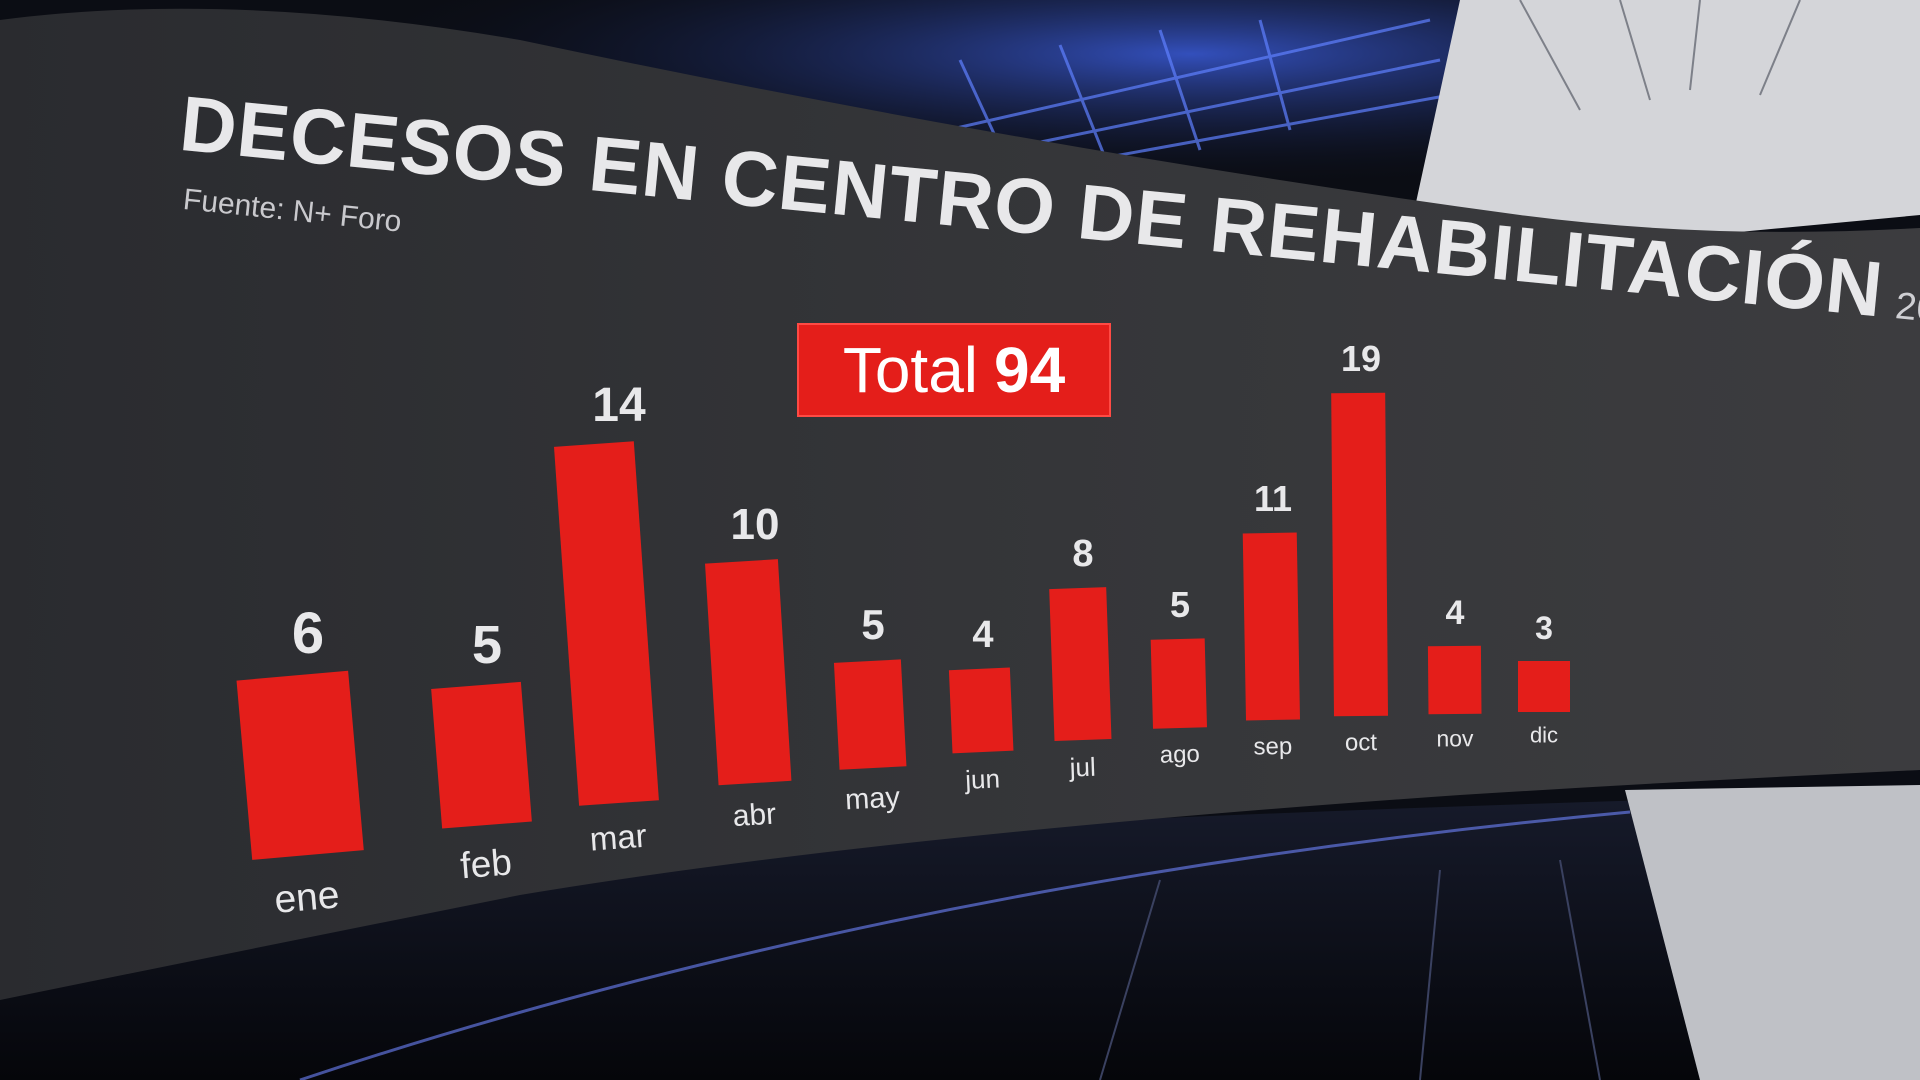  Describe the element at coordinates (1455, 613) in the screenshot. I see `value-label-nov: 4` at that location.